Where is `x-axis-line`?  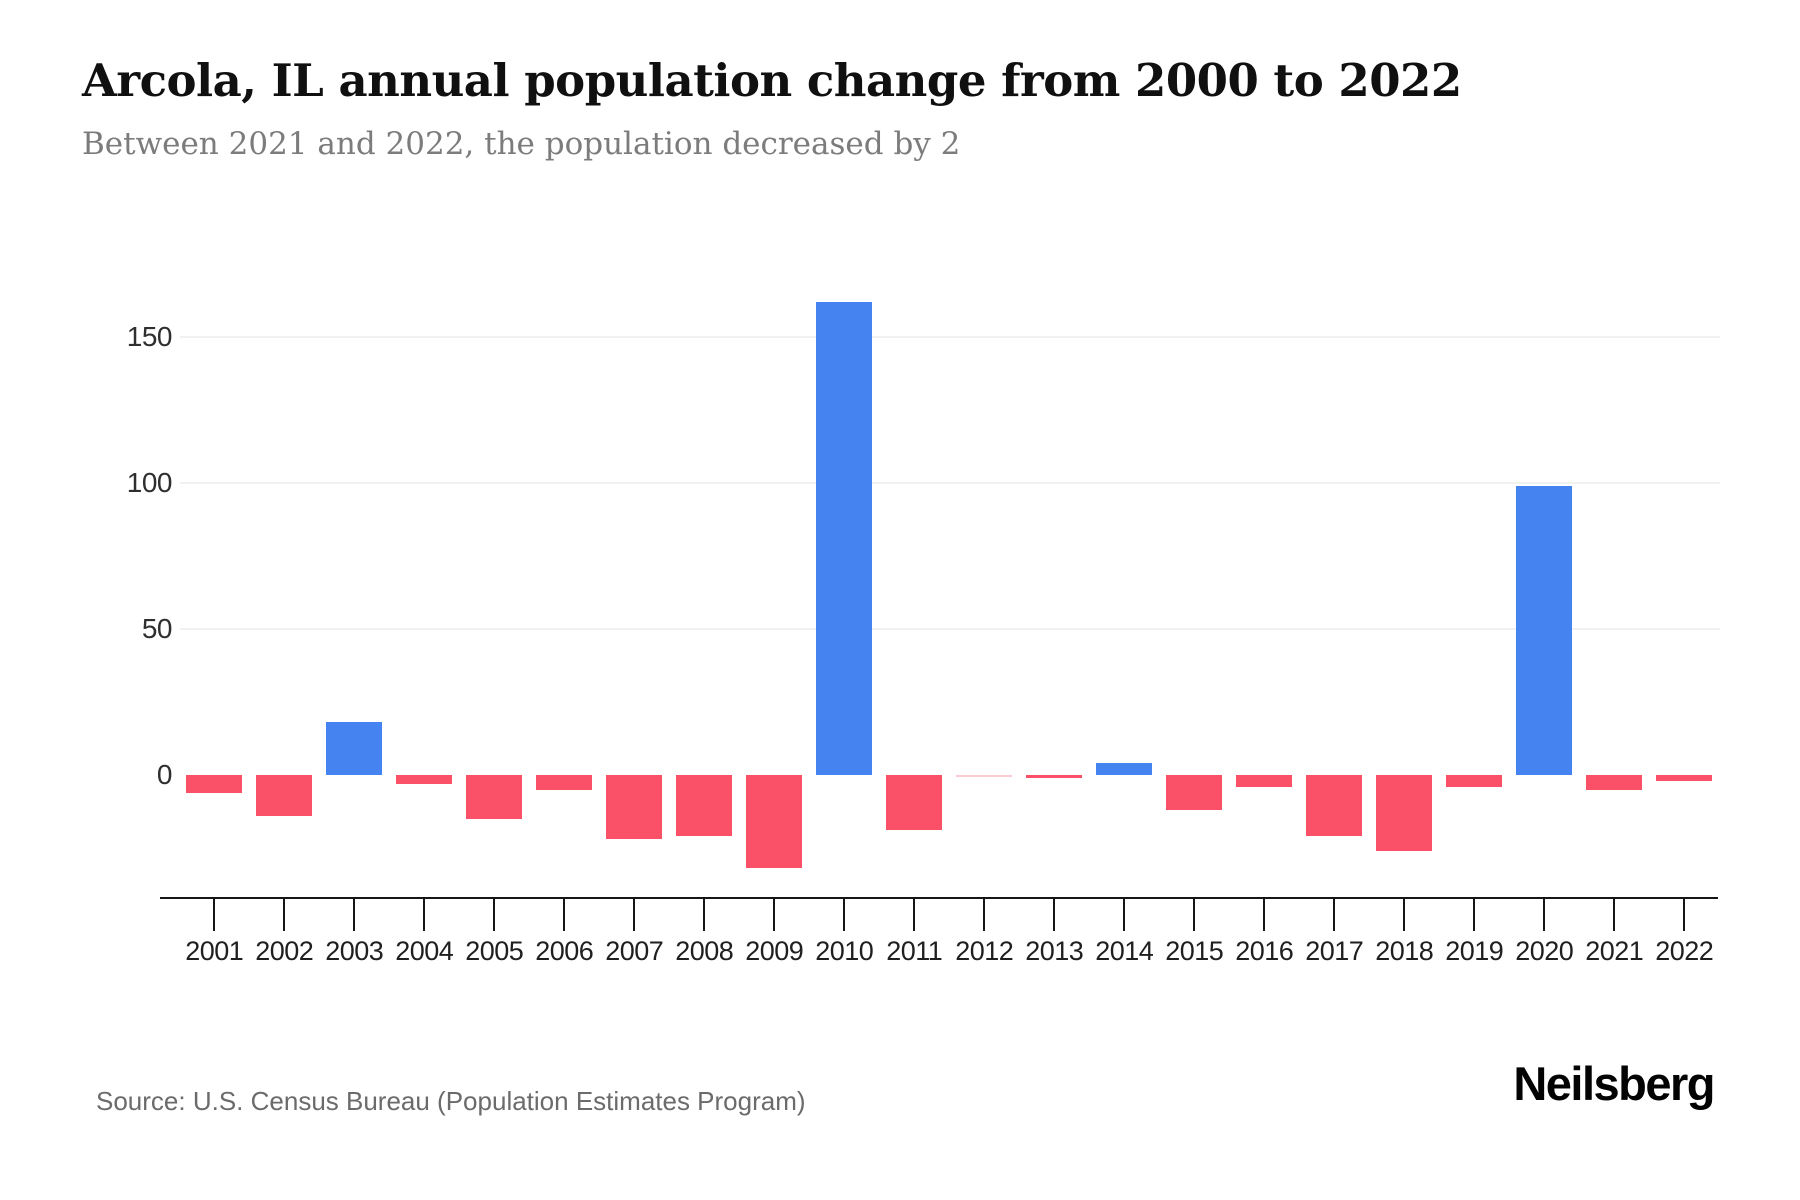 x-axis-line is located at coordinates (939, 898).